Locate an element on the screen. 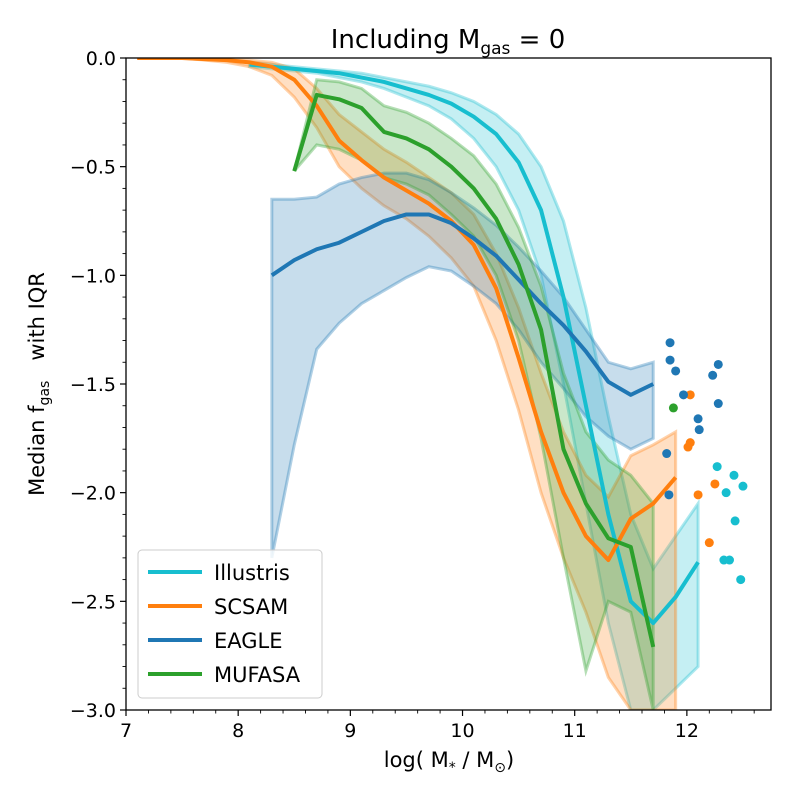 The width and height of the screenshot is (800, 800). y-tick-label: −1.0 is located at coordinates (93, 276).